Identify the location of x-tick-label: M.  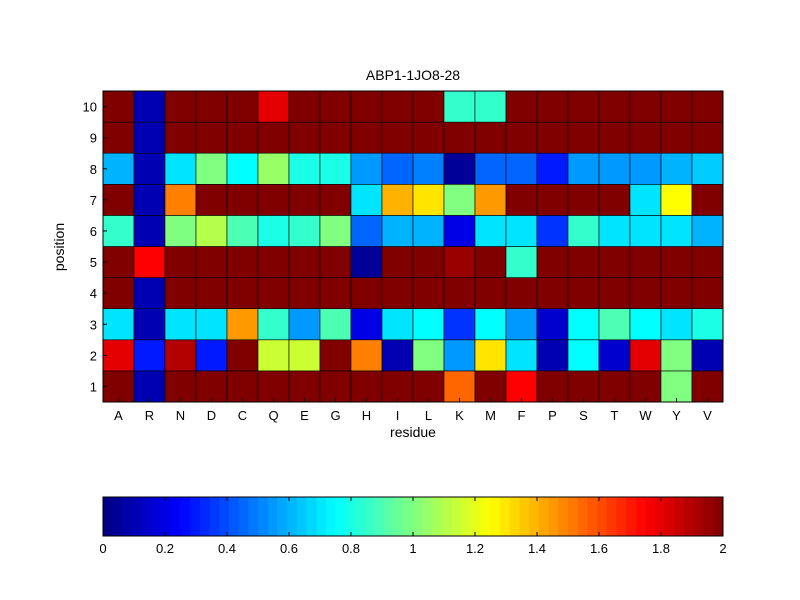
(490, 415).